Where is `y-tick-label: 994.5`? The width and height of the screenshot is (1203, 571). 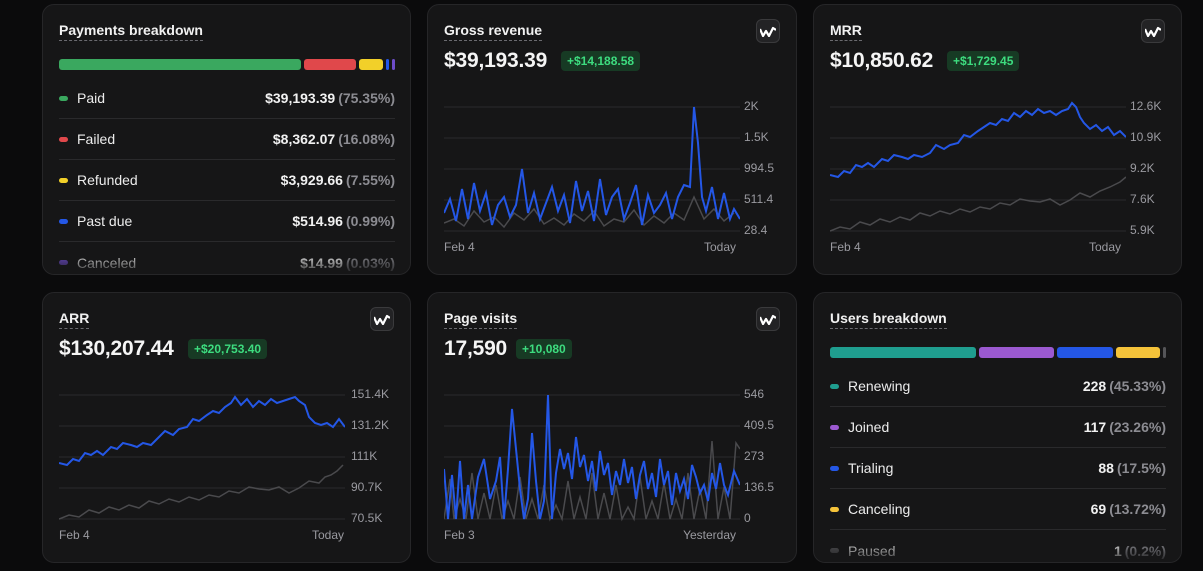 y-tick-label: 994.5 is located at coordinates (759, 168).